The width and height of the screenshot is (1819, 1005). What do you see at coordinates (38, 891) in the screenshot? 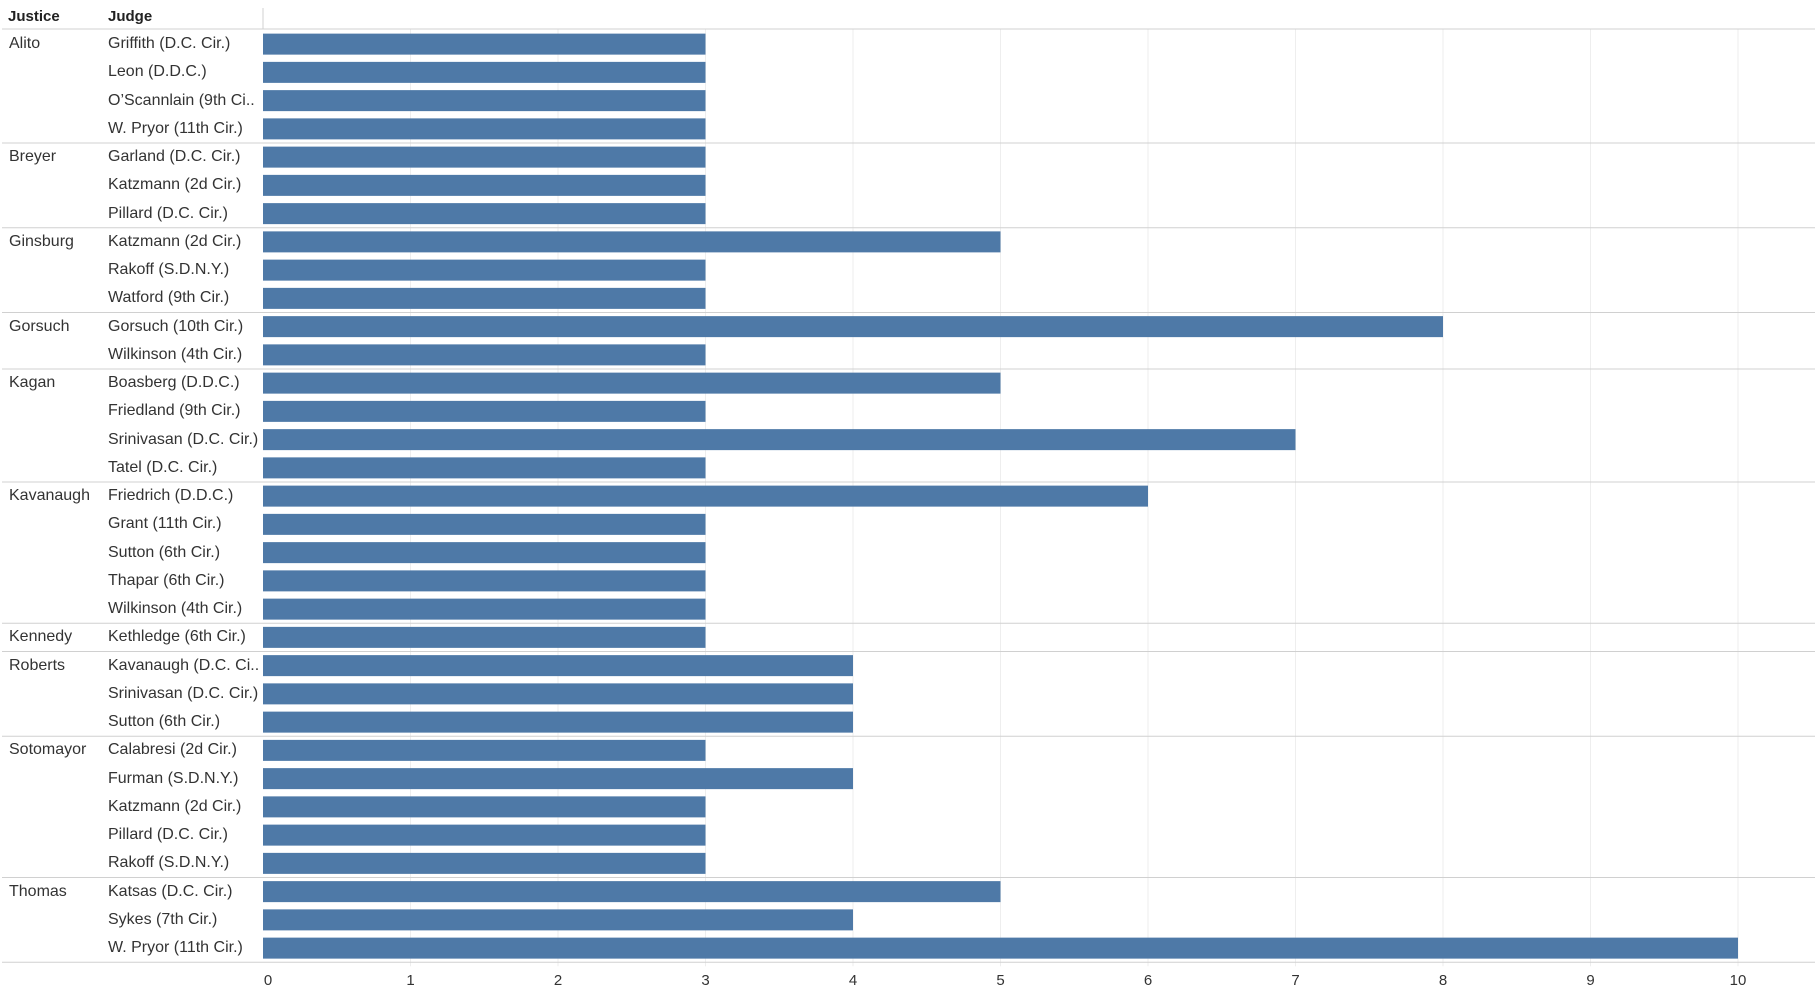
I see `justice-label: Thomas` at bounding box center [38, 891].